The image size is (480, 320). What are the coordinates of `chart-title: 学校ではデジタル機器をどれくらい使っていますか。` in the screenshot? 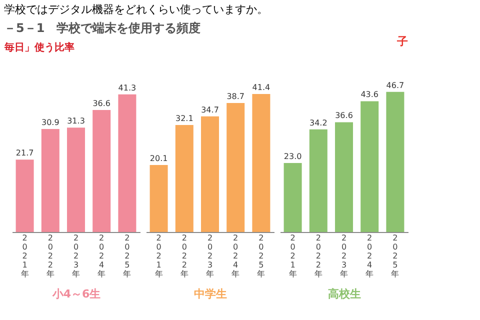 It's located at (136, 9).